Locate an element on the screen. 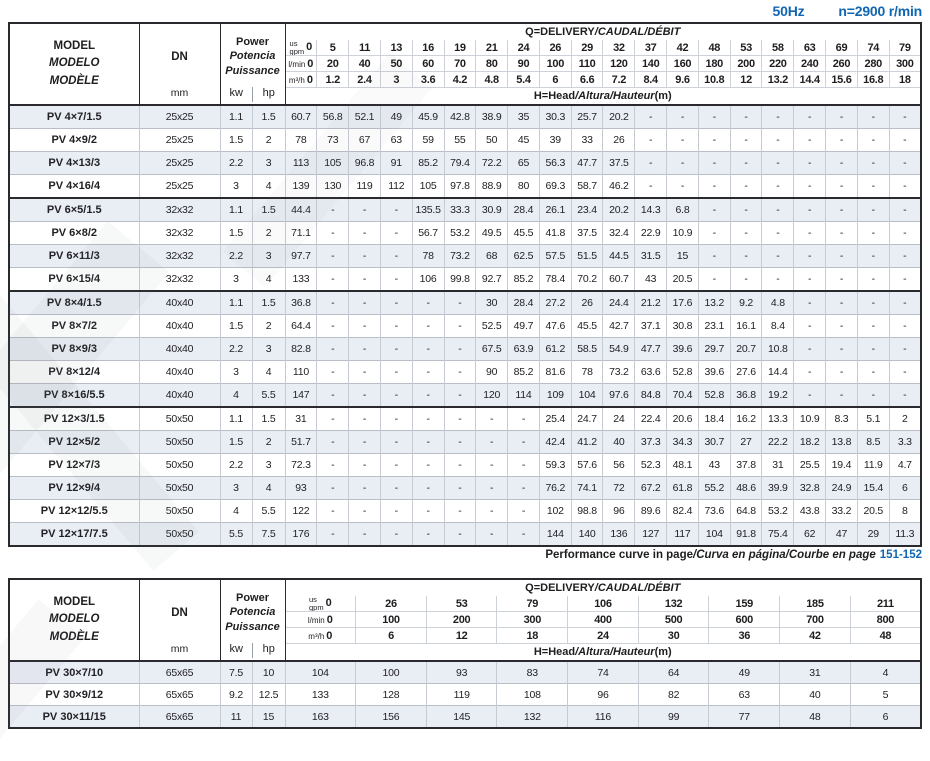 This screenshot has width=930, height=761. head-value-cell: 39 is located at coordinates (555, 140).